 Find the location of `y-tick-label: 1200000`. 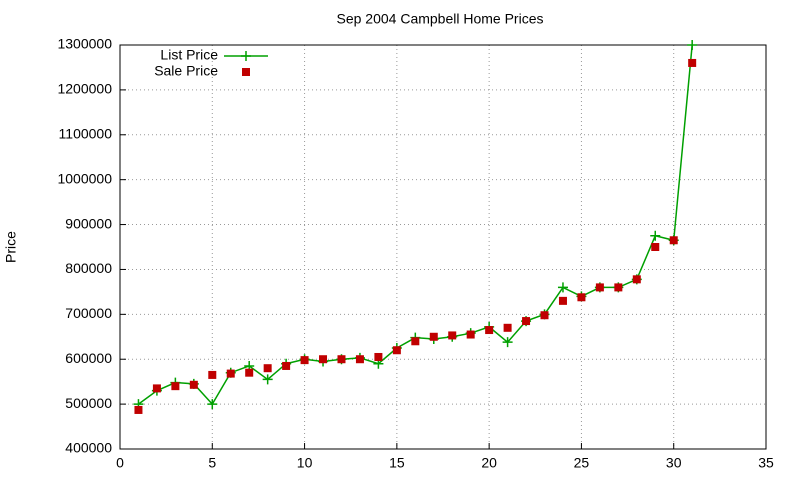

y-tick-label: 1200000 is located at coordinates (84, 89).